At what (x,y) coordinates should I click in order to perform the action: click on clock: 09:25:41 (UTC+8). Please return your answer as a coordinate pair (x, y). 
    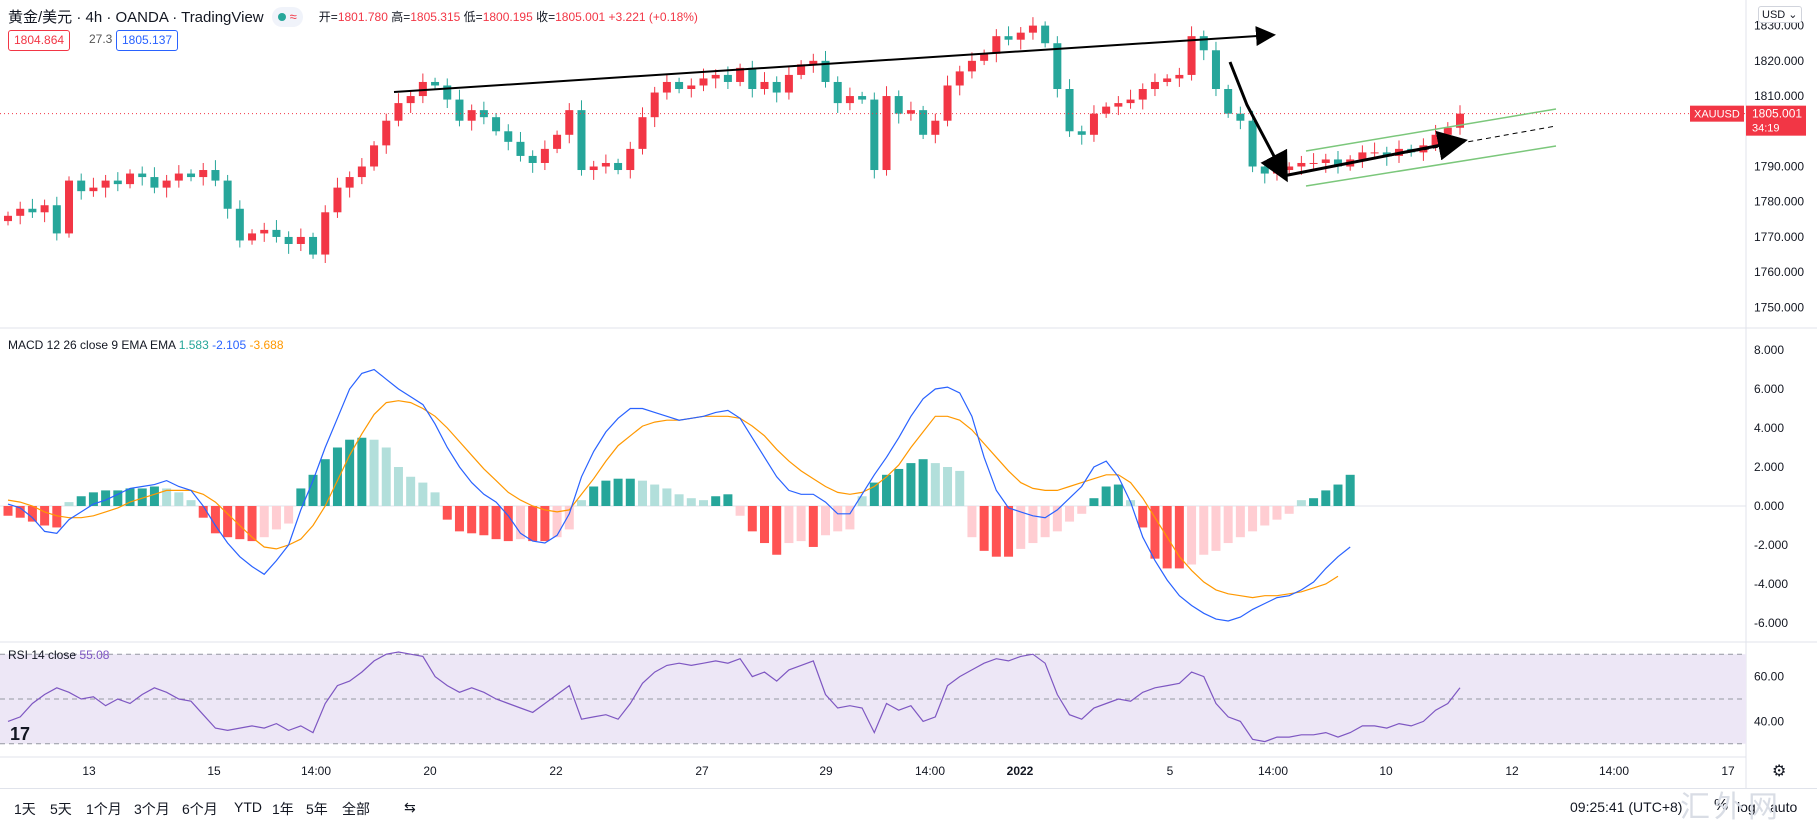
    Looking at the image, I should click on (1626, 807).